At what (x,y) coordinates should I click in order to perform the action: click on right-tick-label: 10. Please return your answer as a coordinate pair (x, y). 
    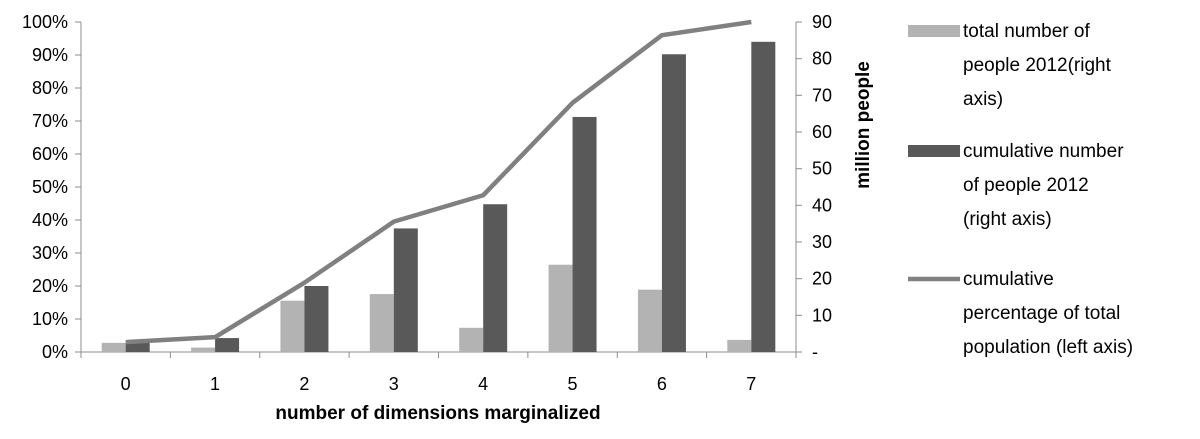
    Looking at the image, I should click on (822, 315).